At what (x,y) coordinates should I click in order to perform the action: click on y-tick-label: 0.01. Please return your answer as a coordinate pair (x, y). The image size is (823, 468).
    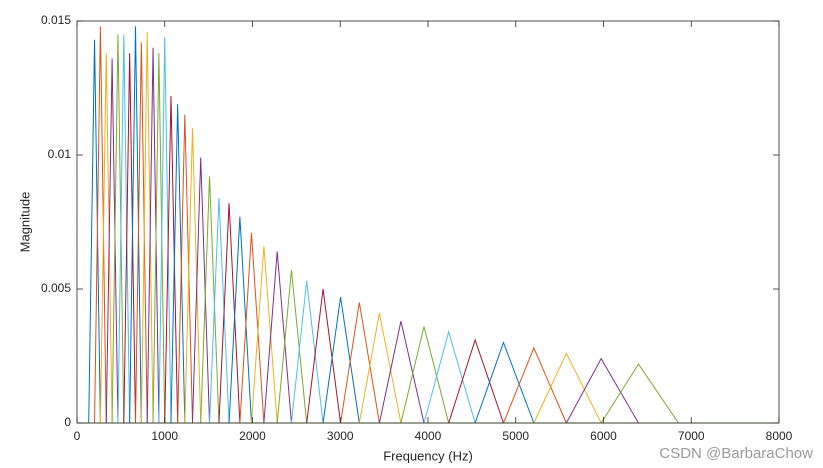
    Looking at the image, I should click on (60, 154).